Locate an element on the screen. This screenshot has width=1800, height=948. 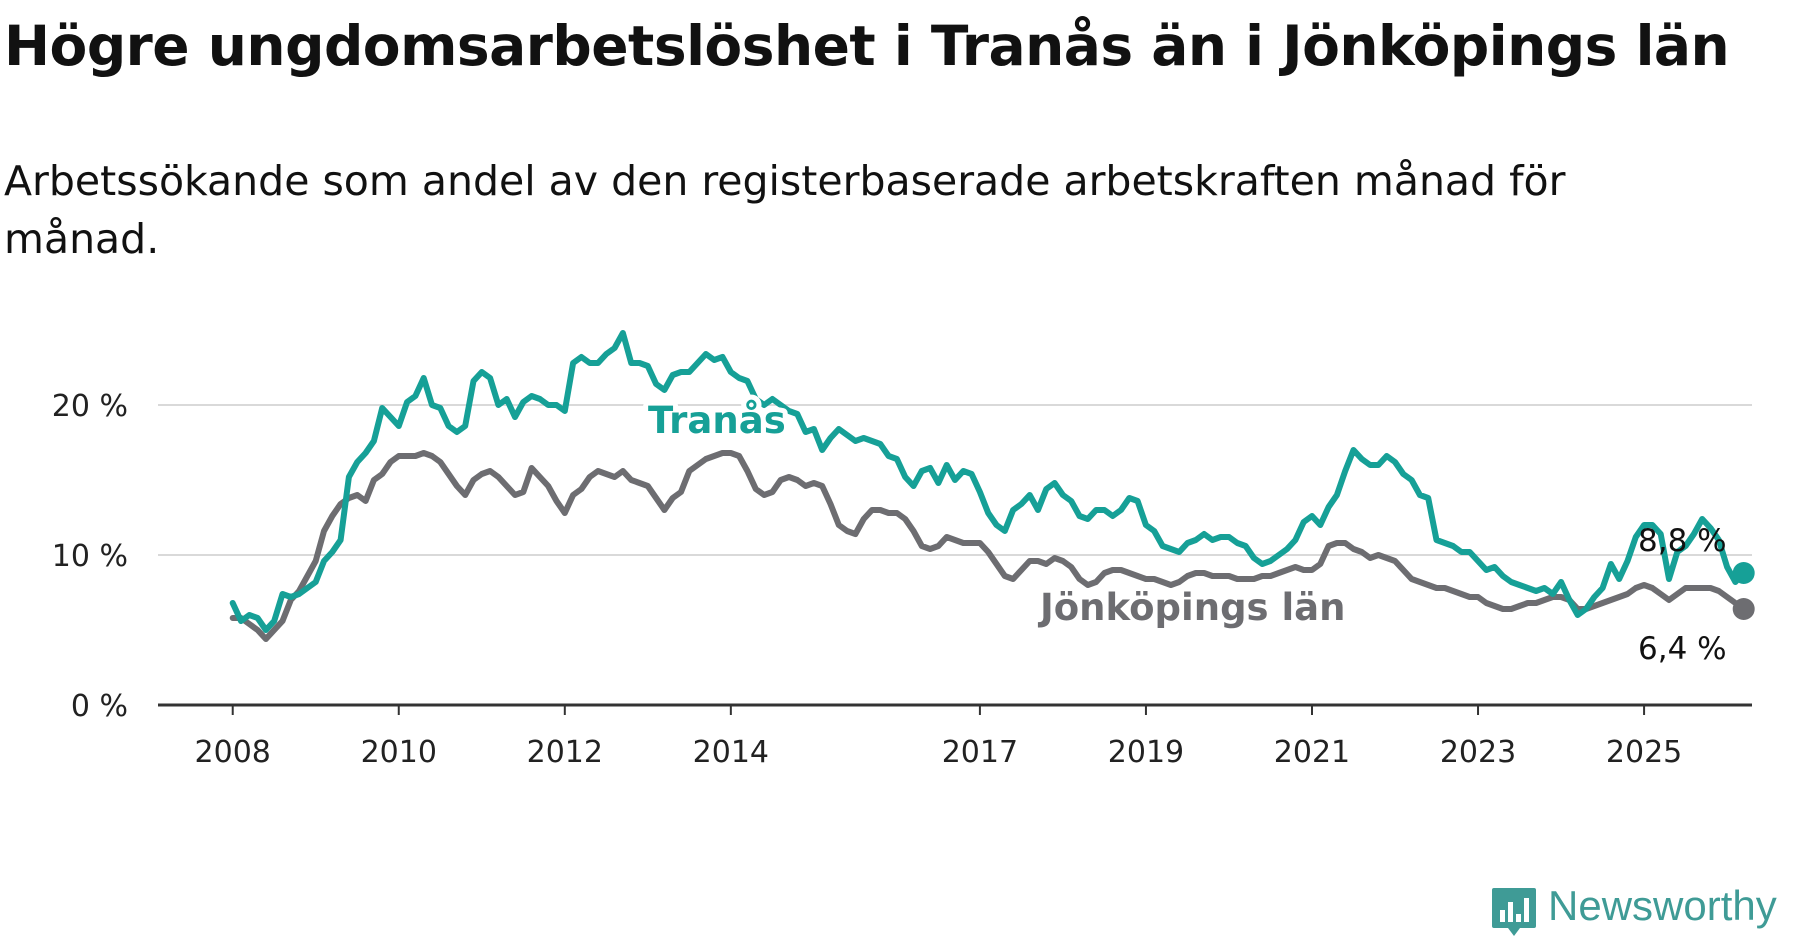
series-label-jonkopings-lan-halo: Jönköpings län is located at coordinates (1191, 607).